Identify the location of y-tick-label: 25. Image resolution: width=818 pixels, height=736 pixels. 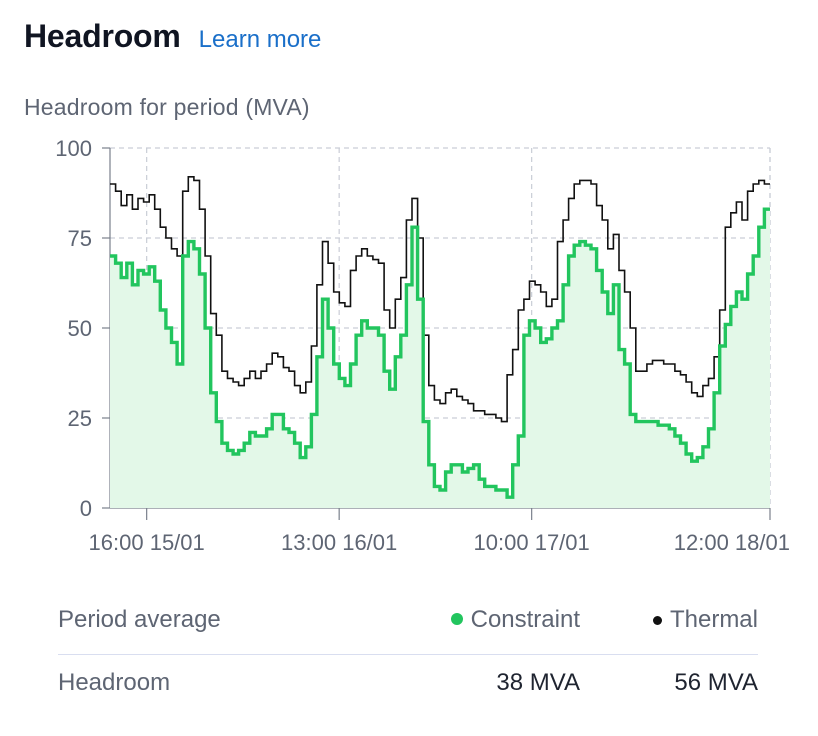
(80, 418).